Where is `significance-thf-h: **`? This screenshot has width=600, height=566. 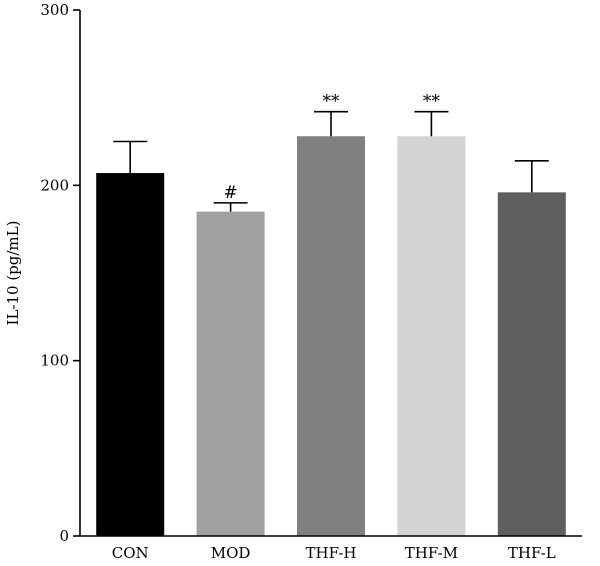 significance-thf-h: ** is located at coordinates (332, 102).